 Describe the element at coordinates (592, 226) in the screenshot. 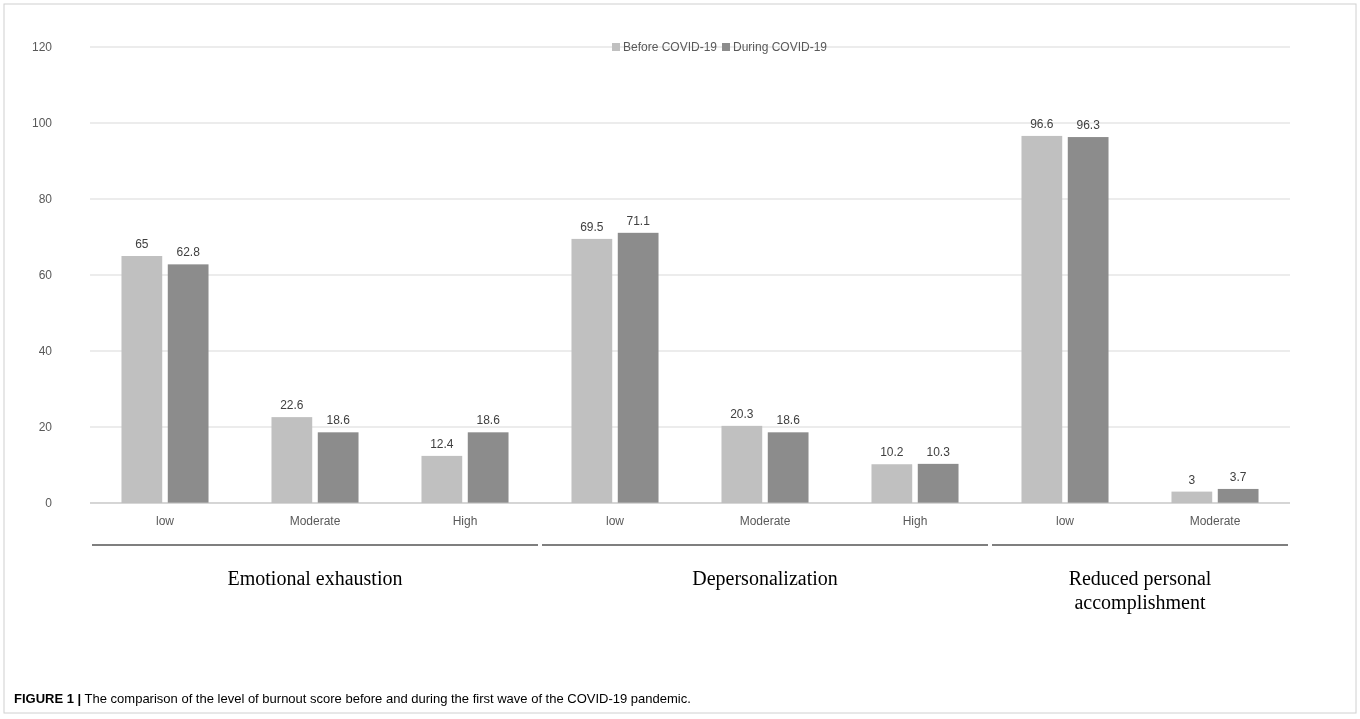

I see `data-label: 69.5` at that location.